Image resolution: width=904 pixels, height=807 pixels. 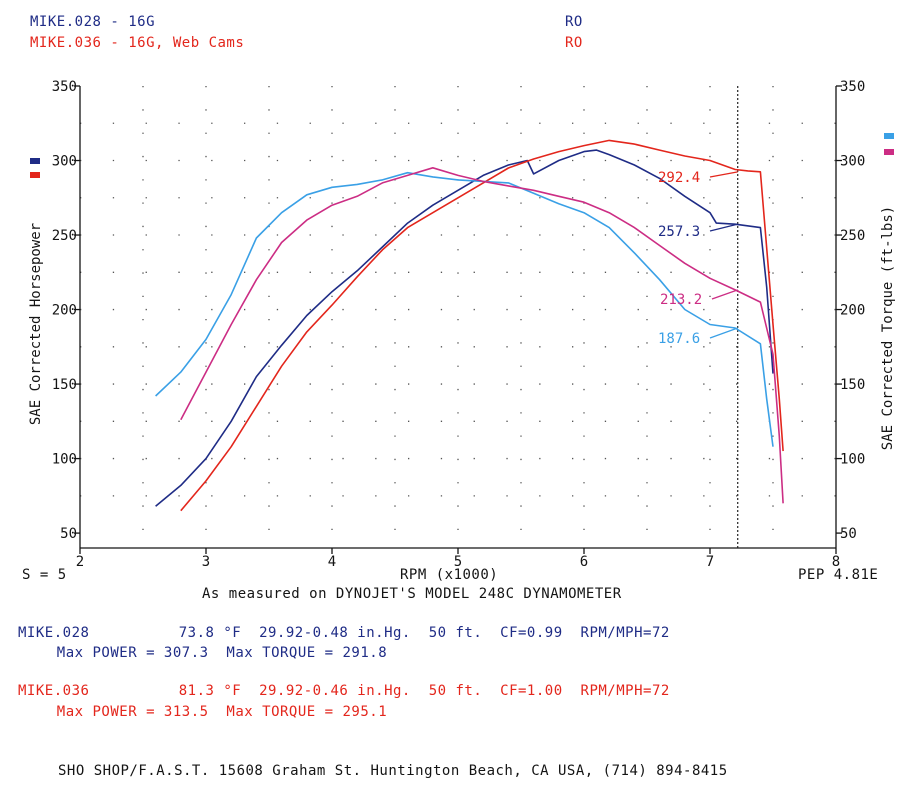 I want to click on legend-run1-name: MIKE.028 - 16G, so click(x=93, y=22).